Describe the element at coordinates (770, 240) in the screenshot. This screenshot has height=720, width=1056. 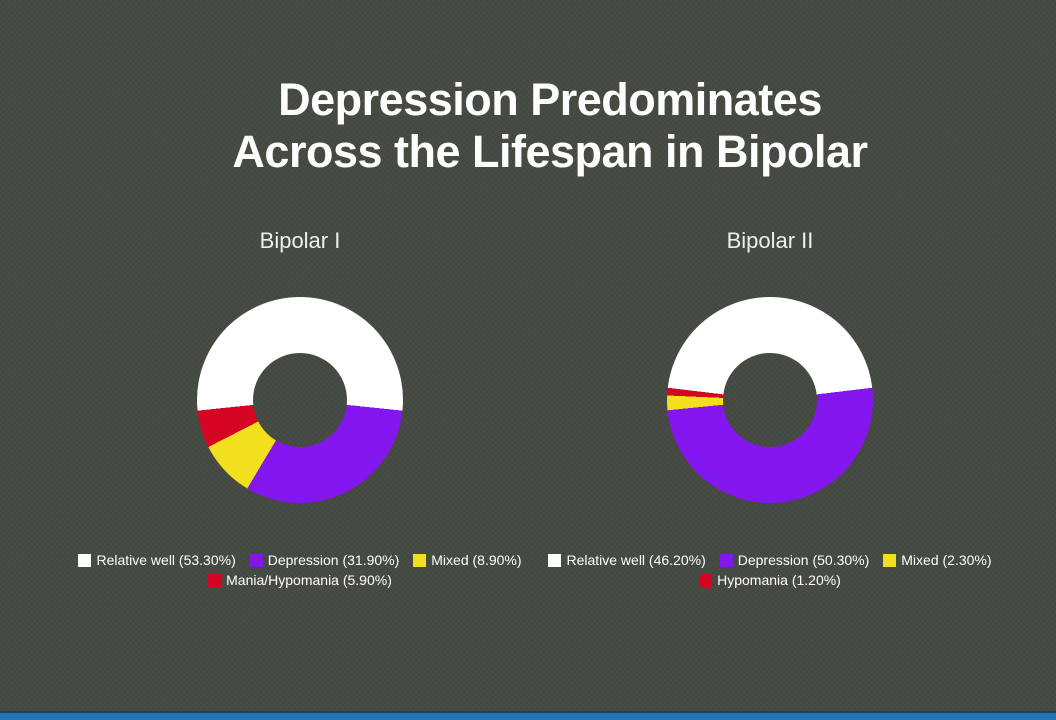
I see `chart-title-bipolar-2: Bipolar II` at that location.